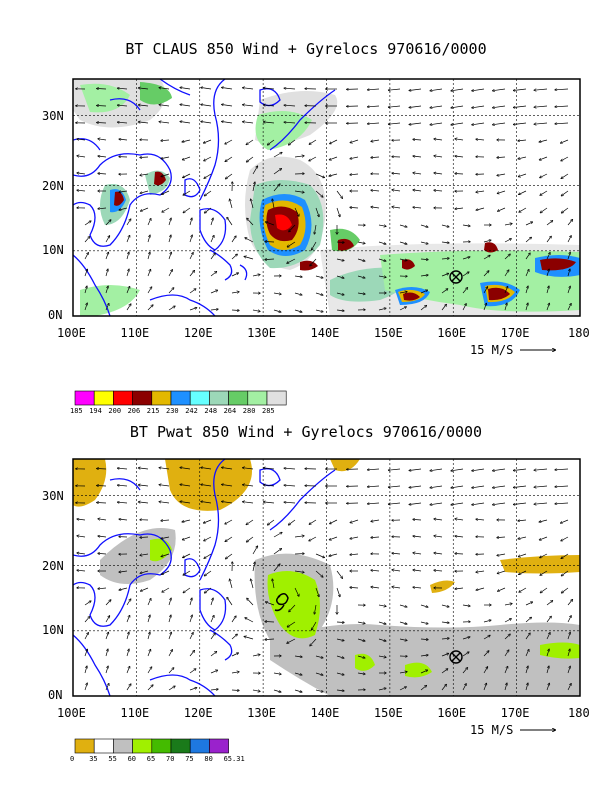 The height and width of the screenshot is (792, 612). Describe the element at coordinates (579, 333) in the screenshot. I see `lon-label: 180` at that location.